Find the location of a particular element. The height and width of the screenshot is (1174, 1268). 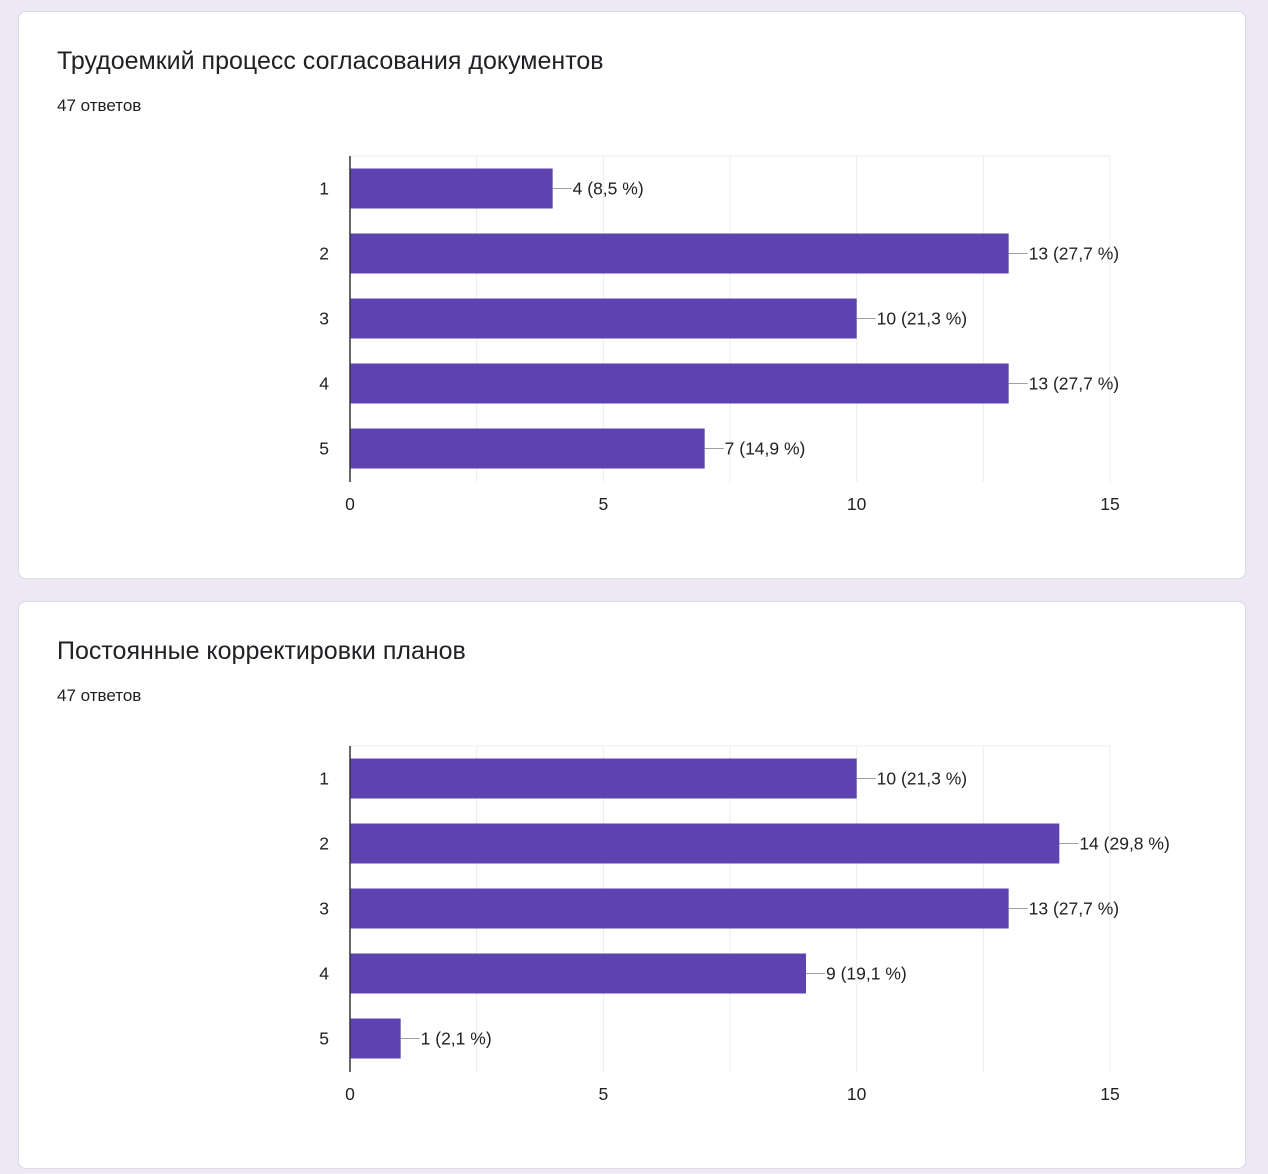

question-title: Постоянные корректировки планов is located at coordinates (261, 651).